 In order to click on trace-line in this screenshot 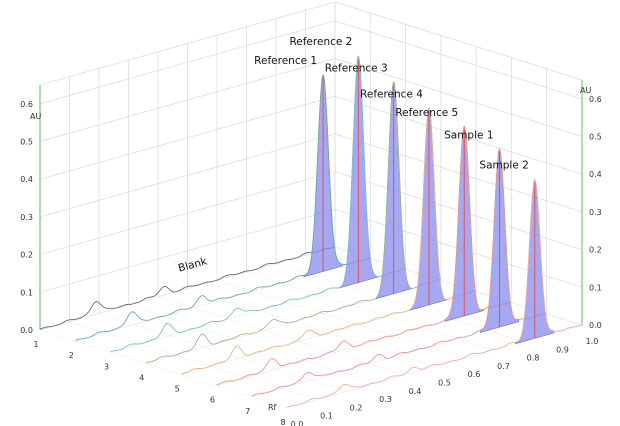, I will do `click(187, 288)`.